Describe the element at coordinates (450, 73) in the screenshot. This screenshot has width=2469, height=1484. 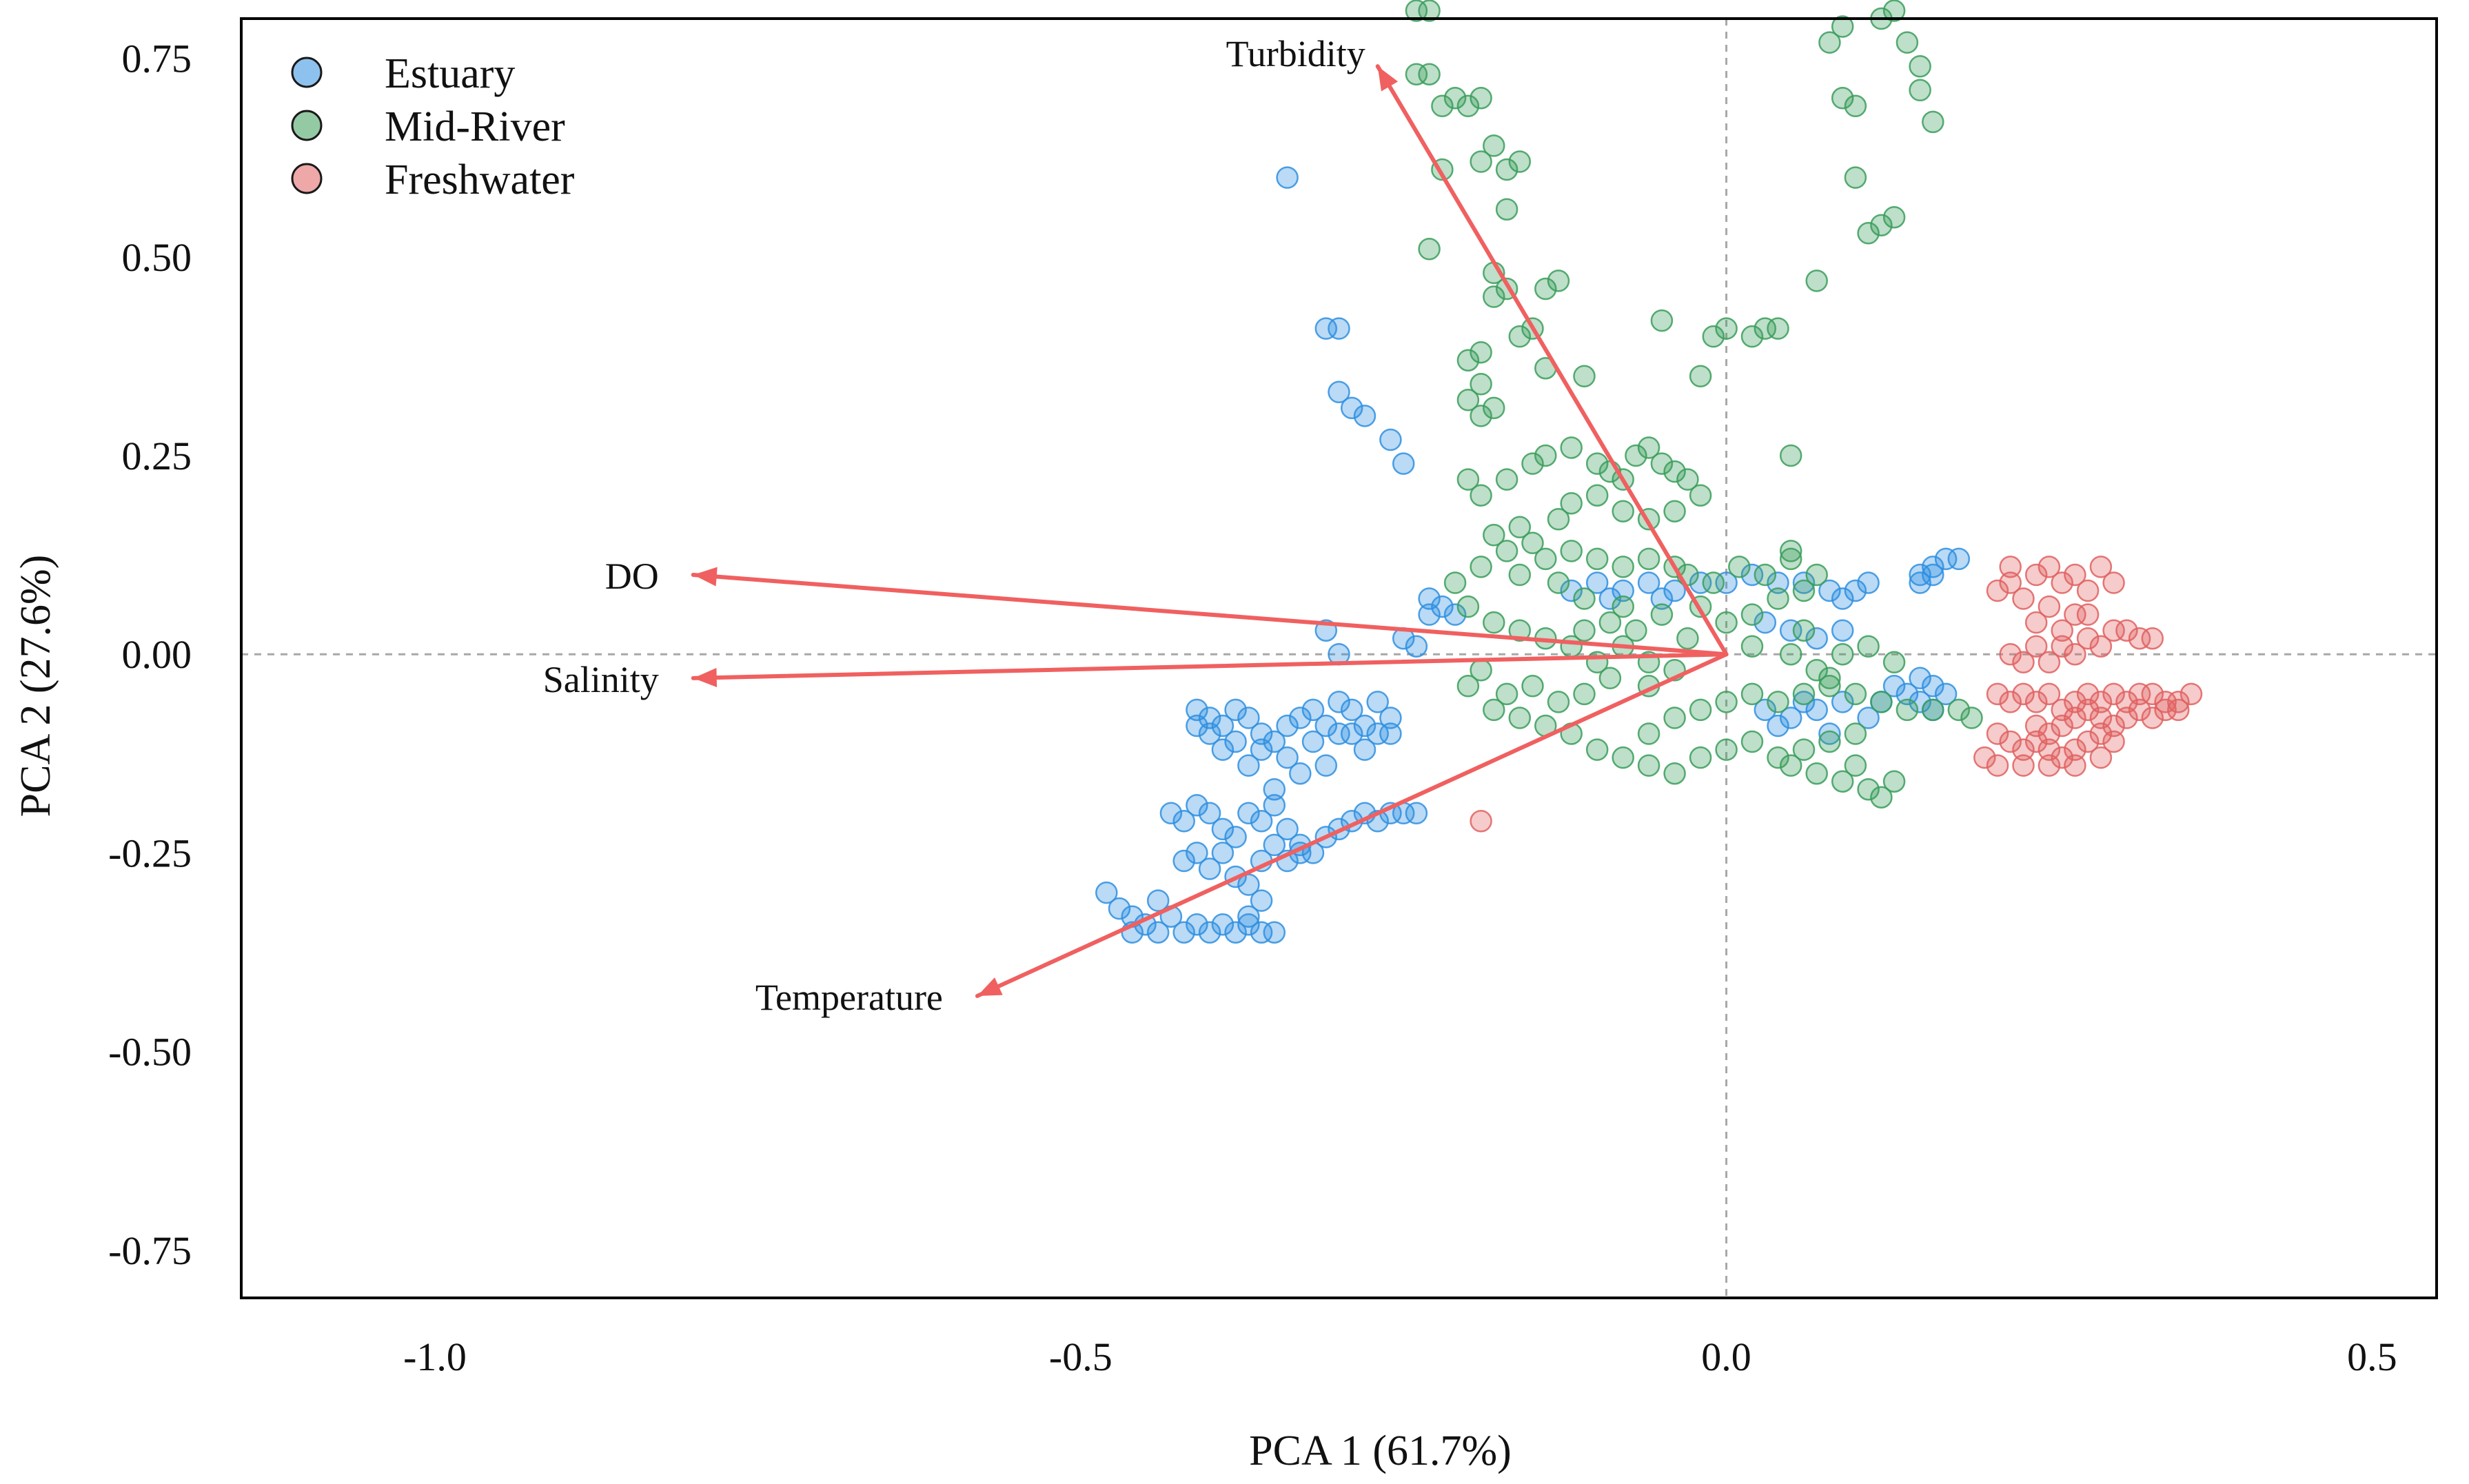
I see `legend-label: Estuary` at that location.